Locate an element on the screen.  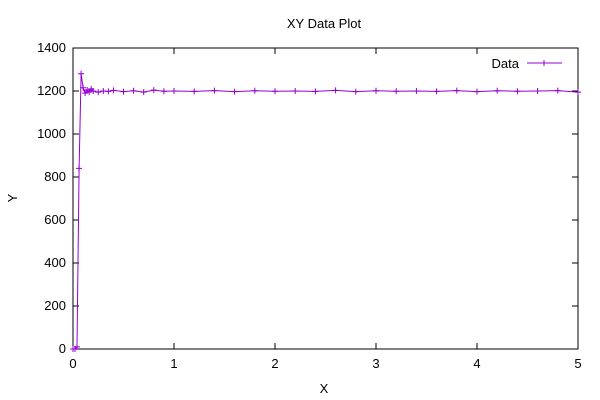
x-tick-label: 2 is located at coordinates (274, 363).